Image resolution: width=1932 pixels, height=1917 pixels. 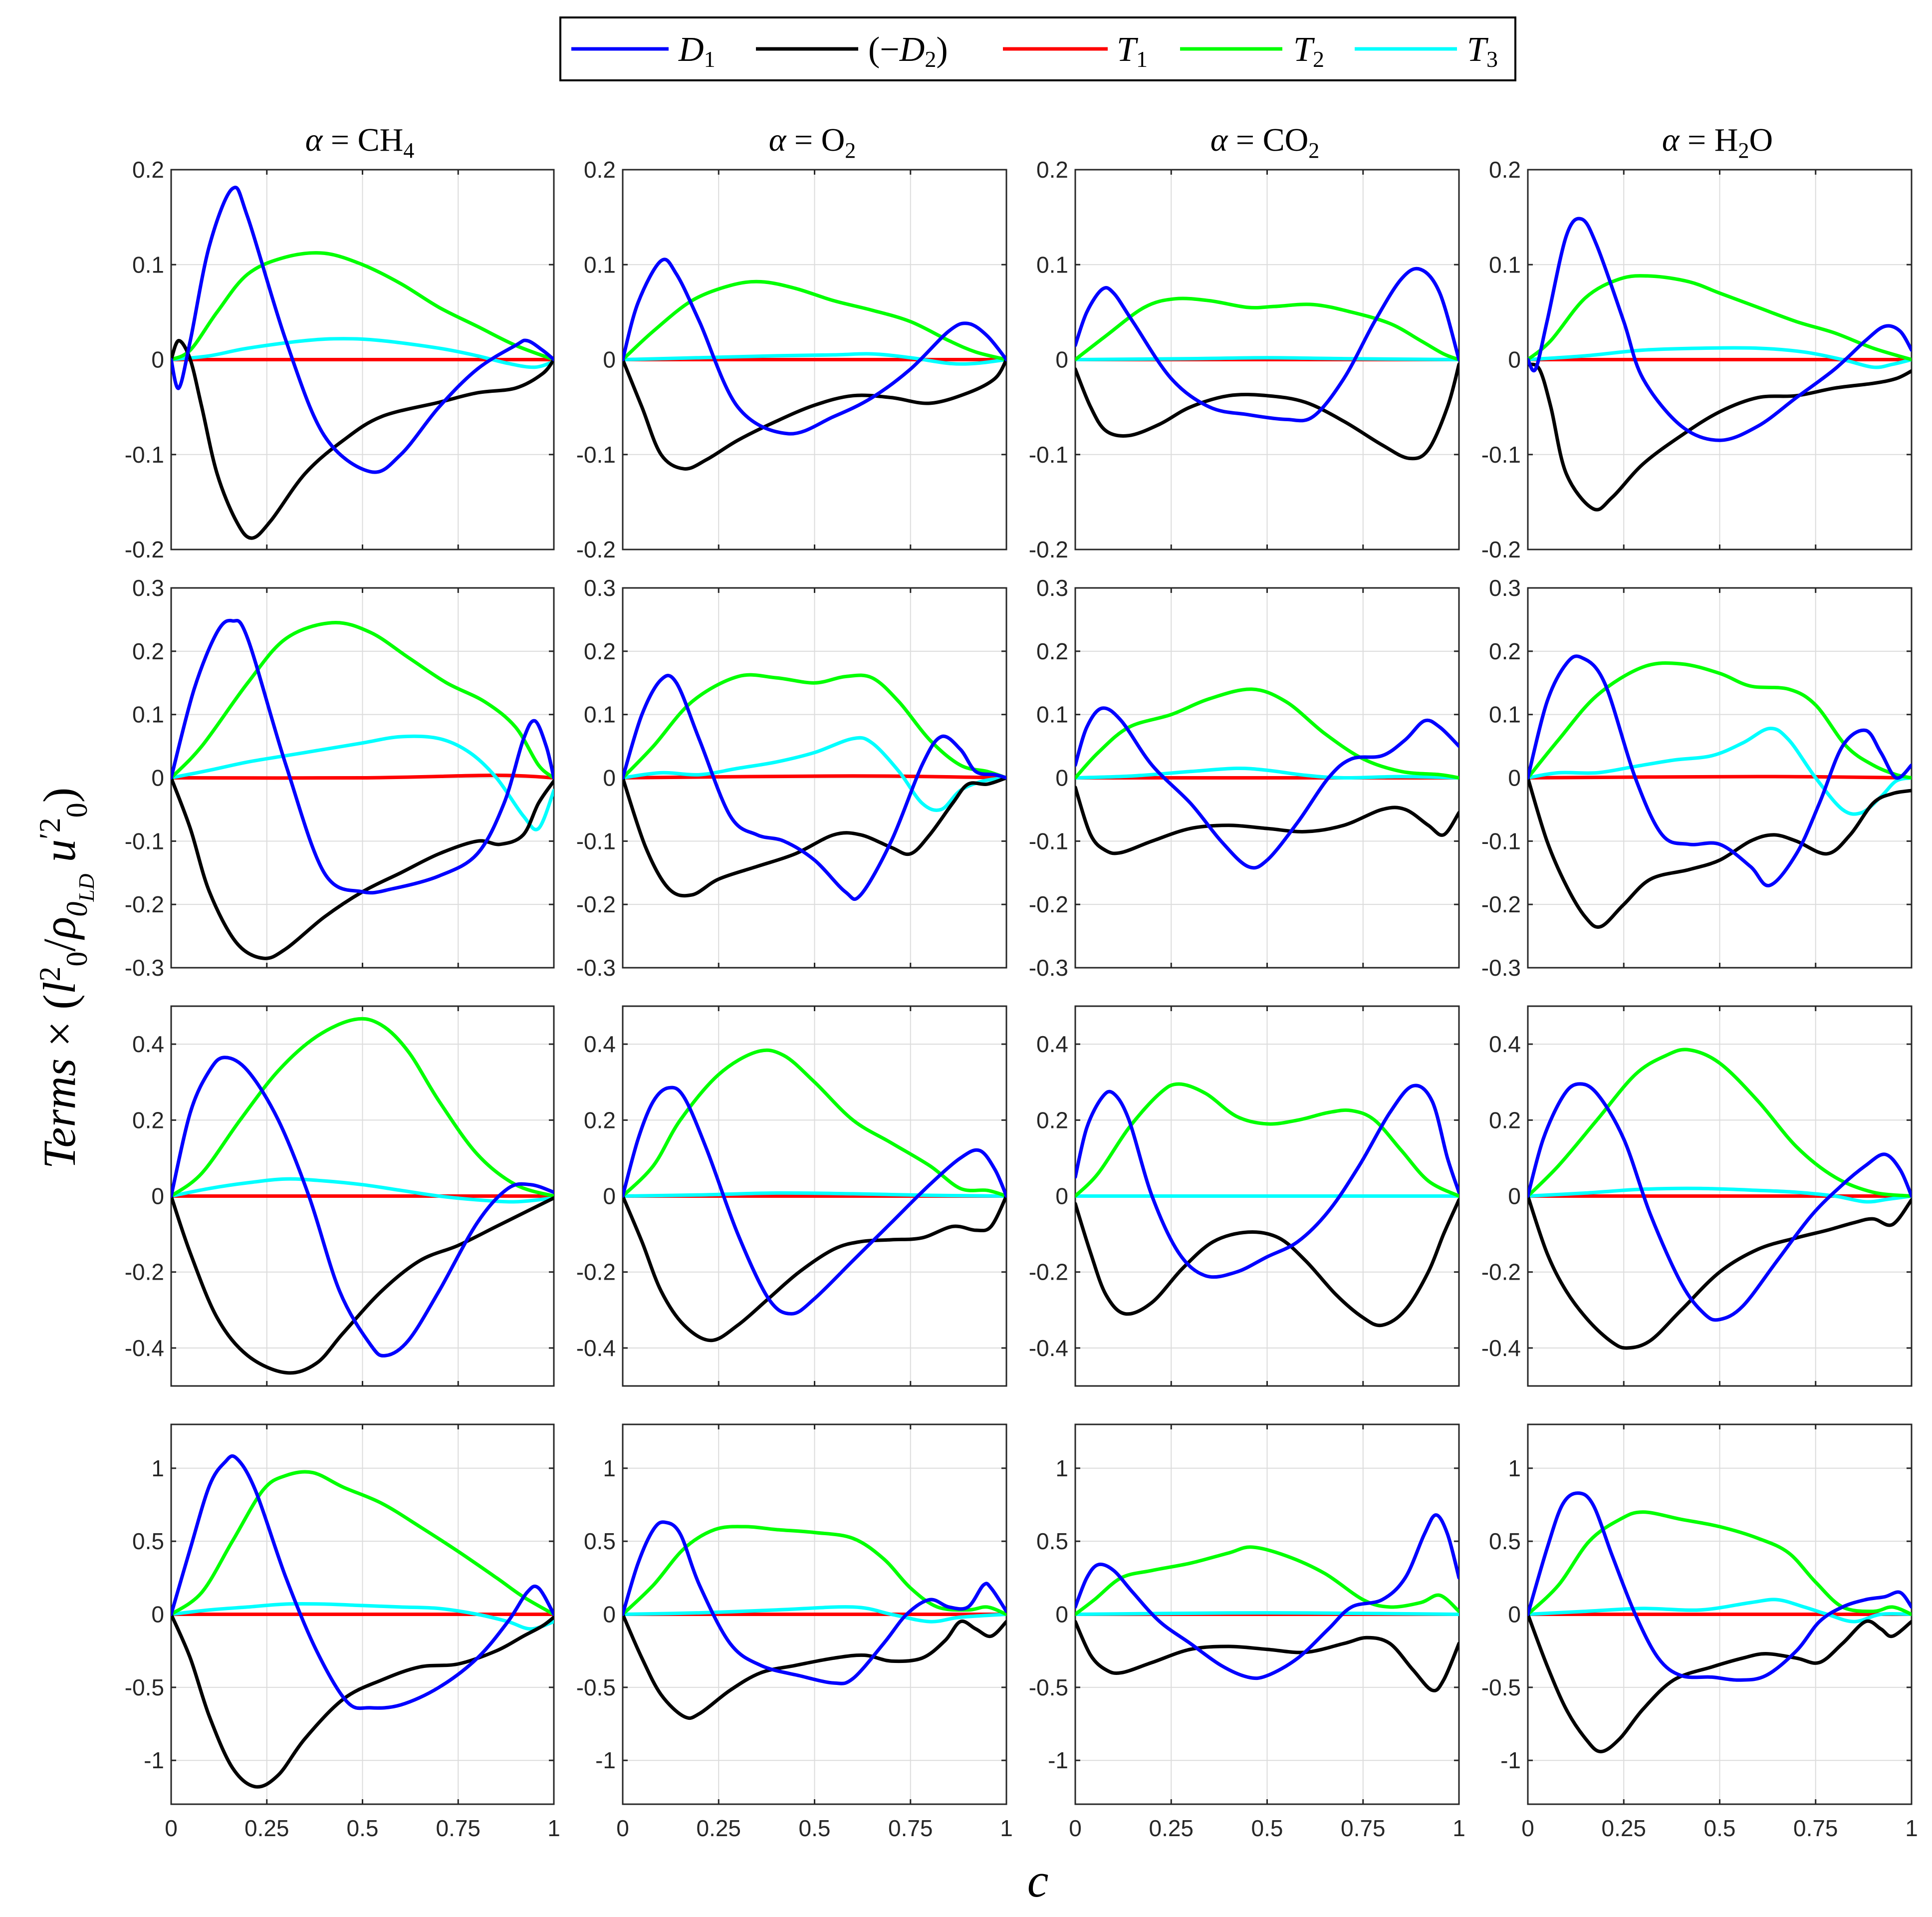 I want to click on panel-r3-c2: 0.4 0.2 0 -0.2 -0.4, so click(x=791, y=1196).